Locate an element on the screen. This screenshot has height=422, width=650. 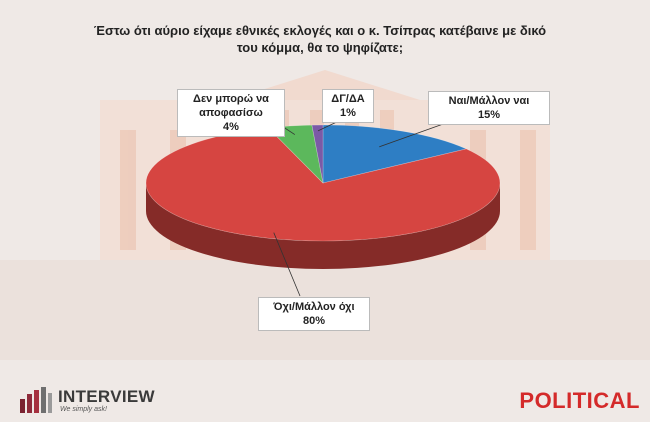
pie-slice-no is located at coordinates (323, 184).